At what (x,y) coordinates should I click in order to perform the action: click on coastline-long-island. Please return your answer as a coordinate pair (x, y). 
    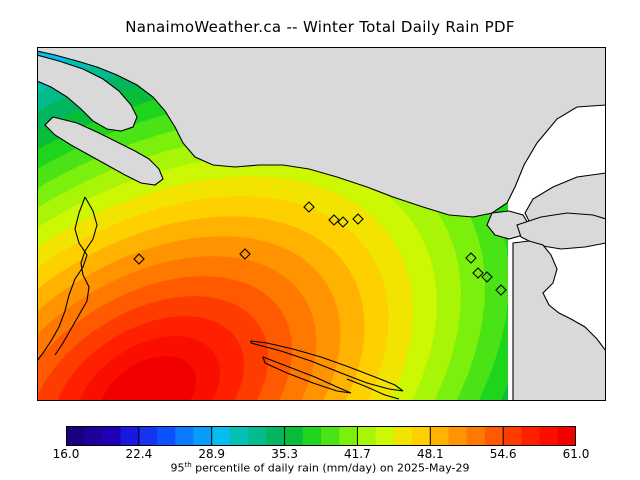
    Looking at the image, I should click on (327, 366).